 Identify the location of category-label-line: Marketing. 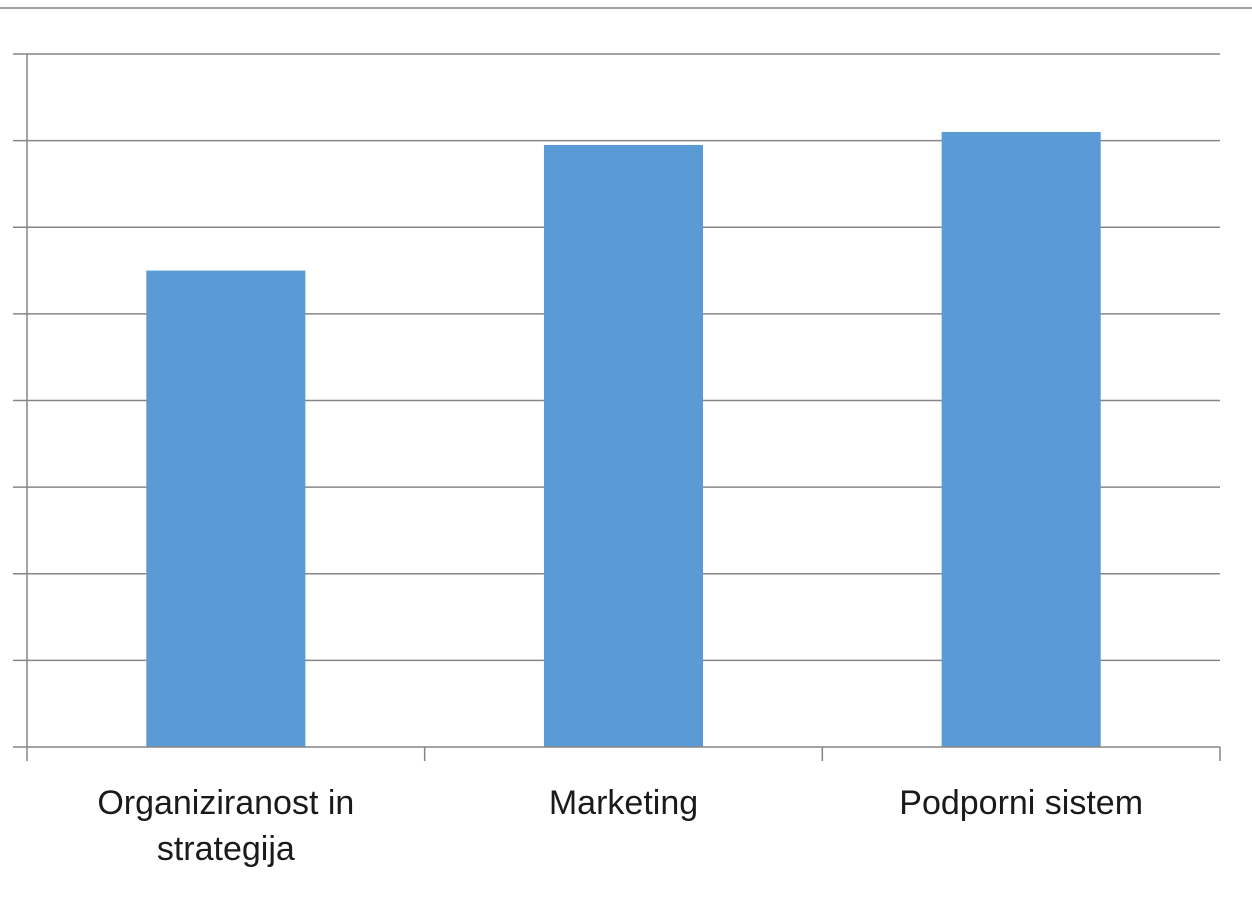
(623, 803).